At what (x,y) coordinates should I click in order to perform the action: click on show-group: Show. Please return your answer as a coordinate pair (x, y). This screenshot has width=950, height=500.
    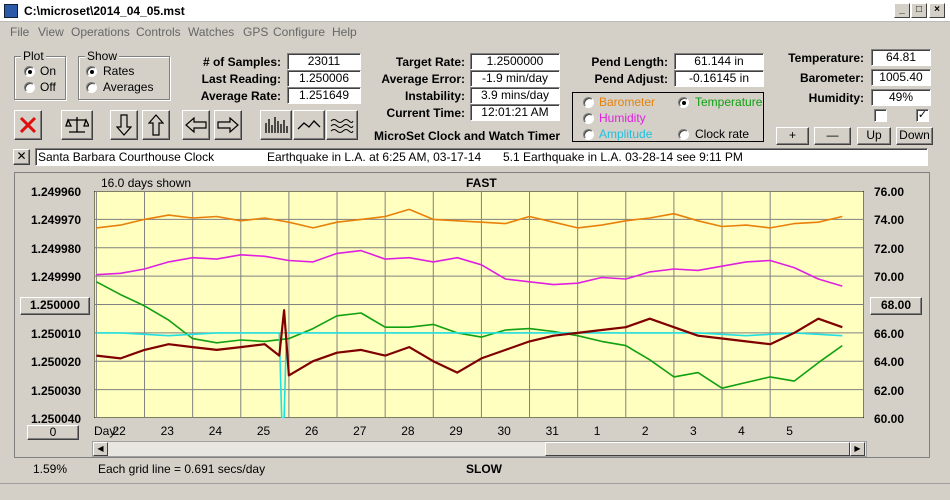
    Looking at the image, I should click on (124, 74).